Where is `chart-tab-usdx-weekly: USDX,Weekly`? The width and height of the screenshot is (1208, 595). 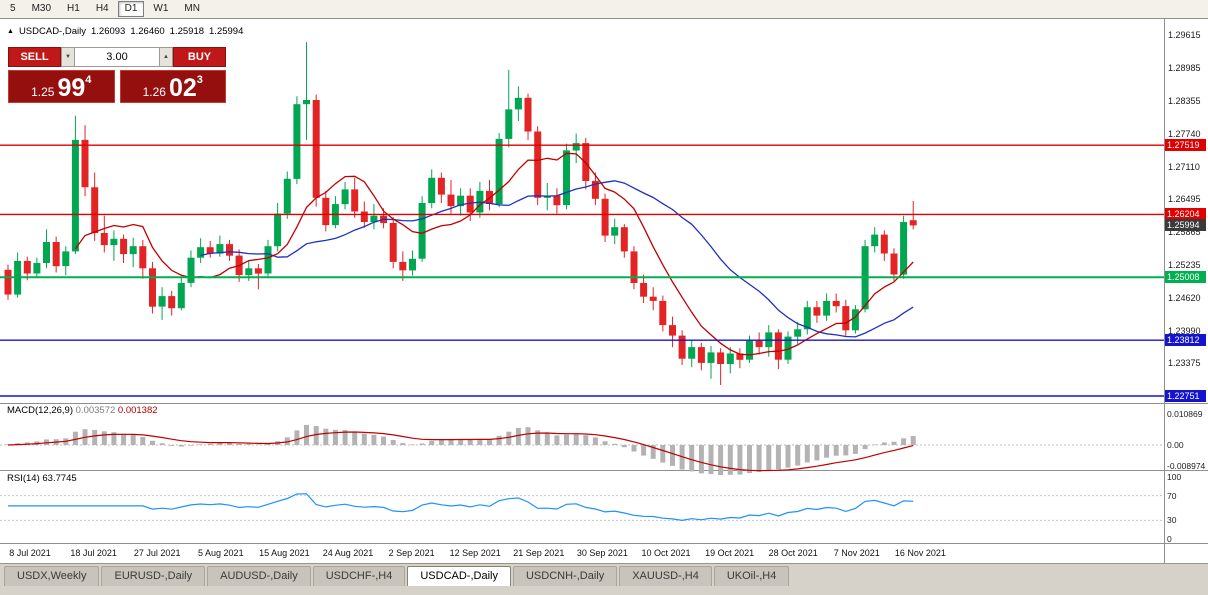 chart-tab-usdx-weekly: USDX,Weekly is located at coordinates (52, 576).